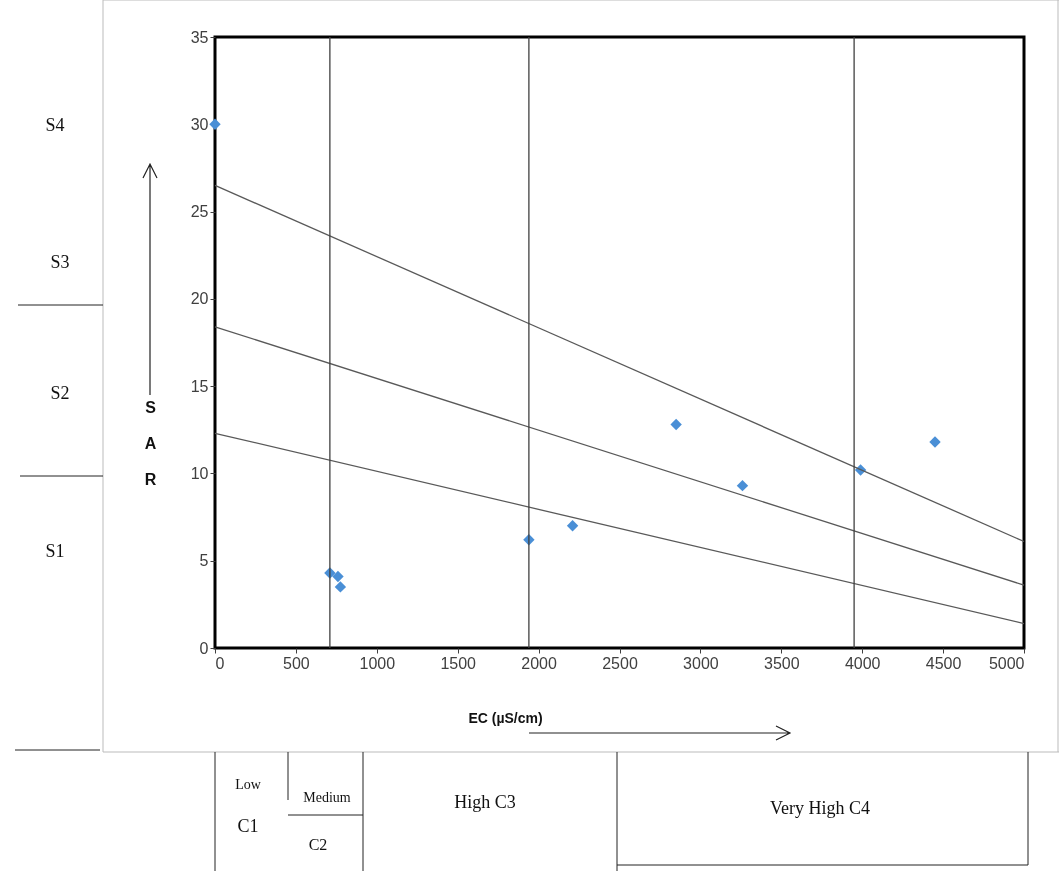  Describe the element at coordinates (248, 785) in the screenshot. I see `text: Low` at that location.